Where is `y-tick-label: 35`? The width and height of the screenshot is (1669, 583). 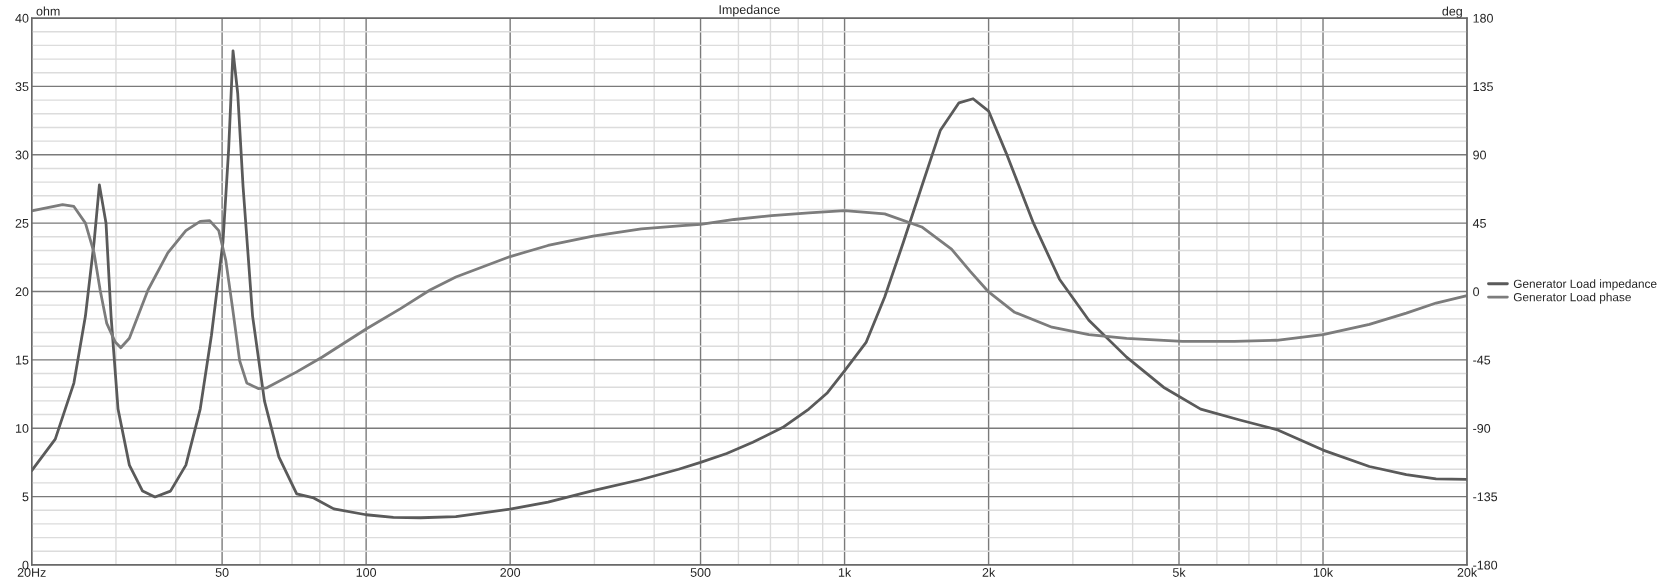 y-tick-label: 35 is located at coordinates (22, 87).